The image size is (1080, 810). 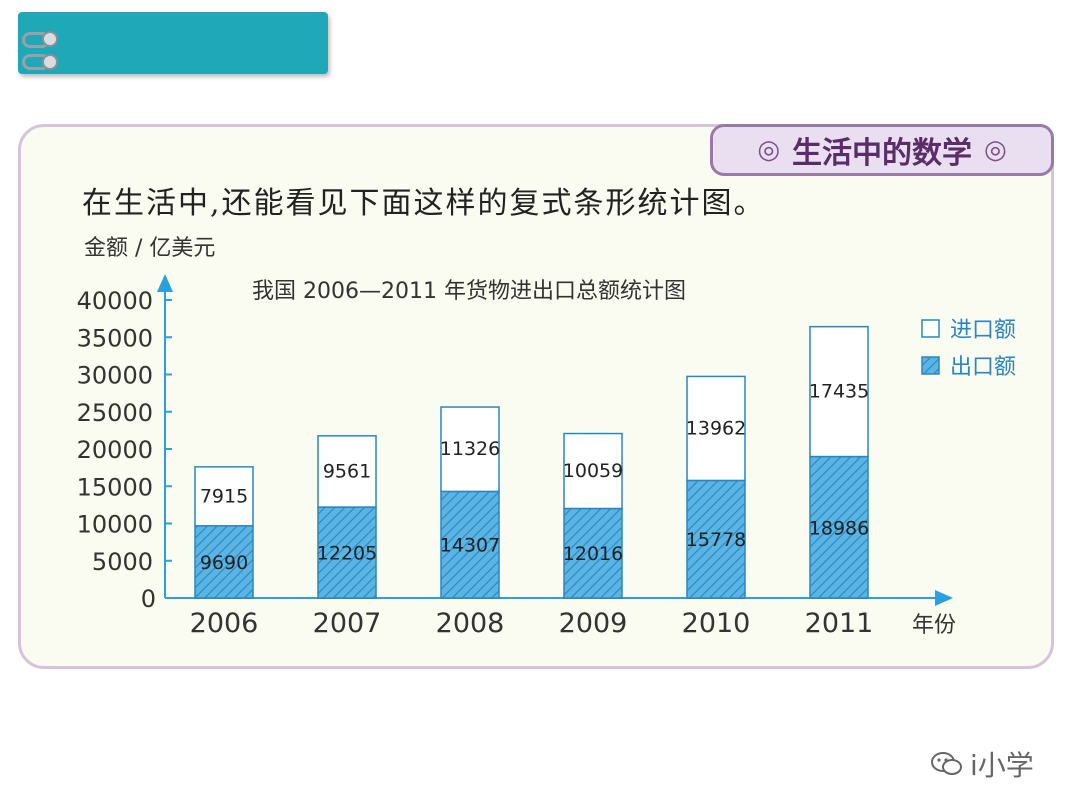 I want to click on watermark-text: i小学, so click(x=1002, y=765).